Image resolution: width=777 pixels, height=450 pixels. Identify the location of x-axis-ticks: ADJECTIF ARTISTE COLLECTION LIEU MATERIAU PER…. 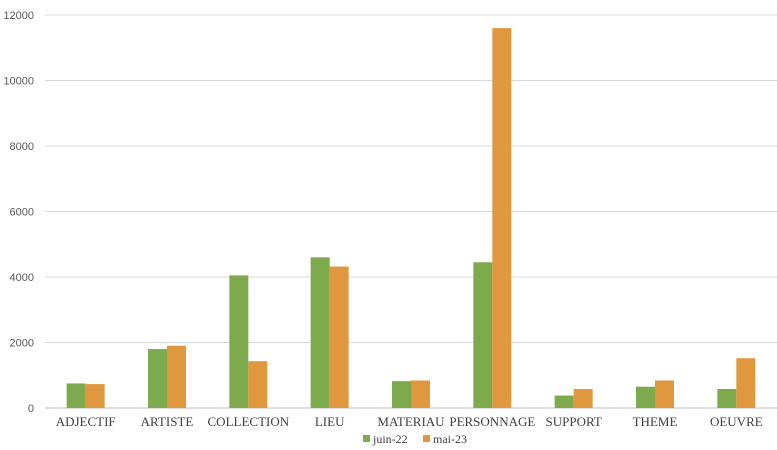
(409, 421).